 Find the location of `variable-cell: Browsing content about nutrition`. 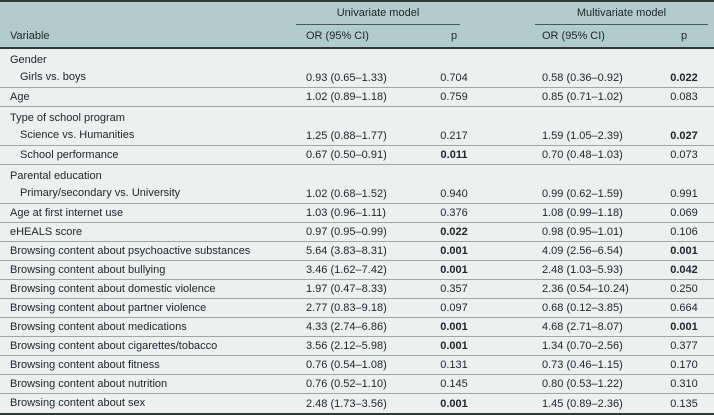

variable-cell: Browsing content about nutrition is located at coordinates (146, 384).